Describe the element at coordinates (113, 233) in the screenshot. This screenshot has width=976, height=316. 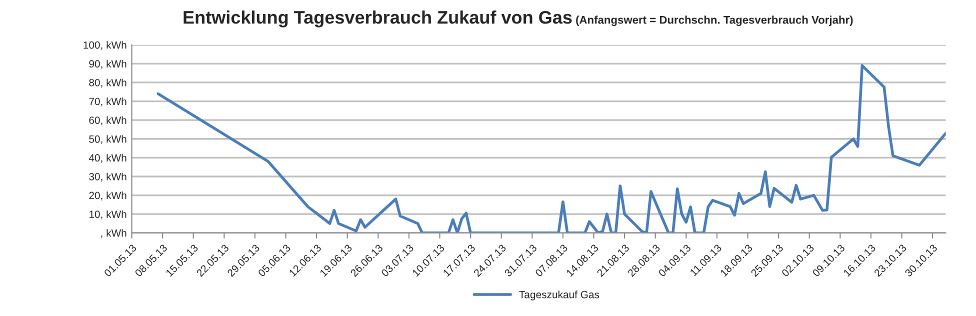
I see `y-tick-label: , kWh` at that location.